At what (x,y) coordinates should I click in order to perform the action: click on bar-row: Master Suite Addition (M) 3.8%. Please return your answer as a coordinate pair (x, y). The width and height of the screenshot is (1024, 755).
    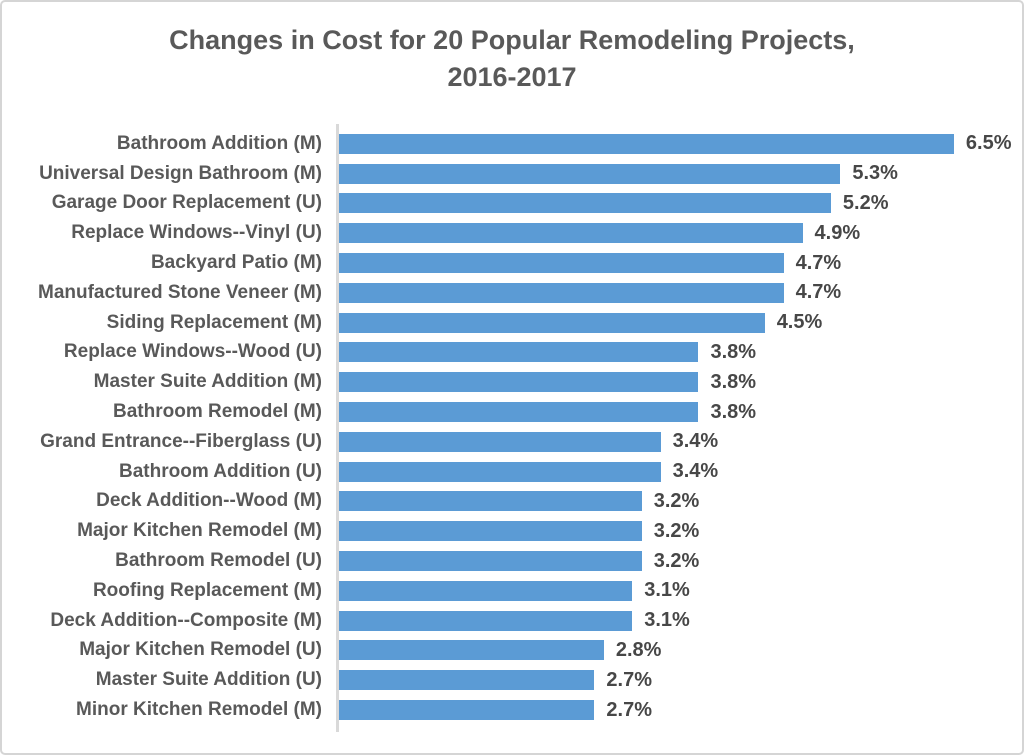
    Looking at the image, I should click on (512, 382).